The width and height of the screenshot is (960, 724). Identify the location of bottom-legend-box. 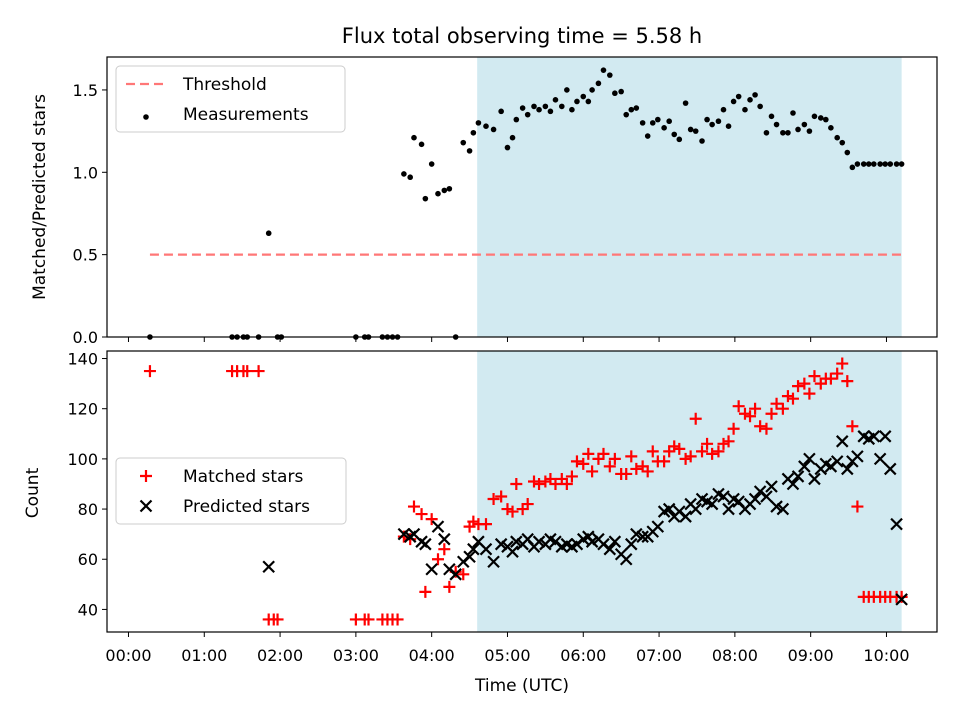
(231, 491).